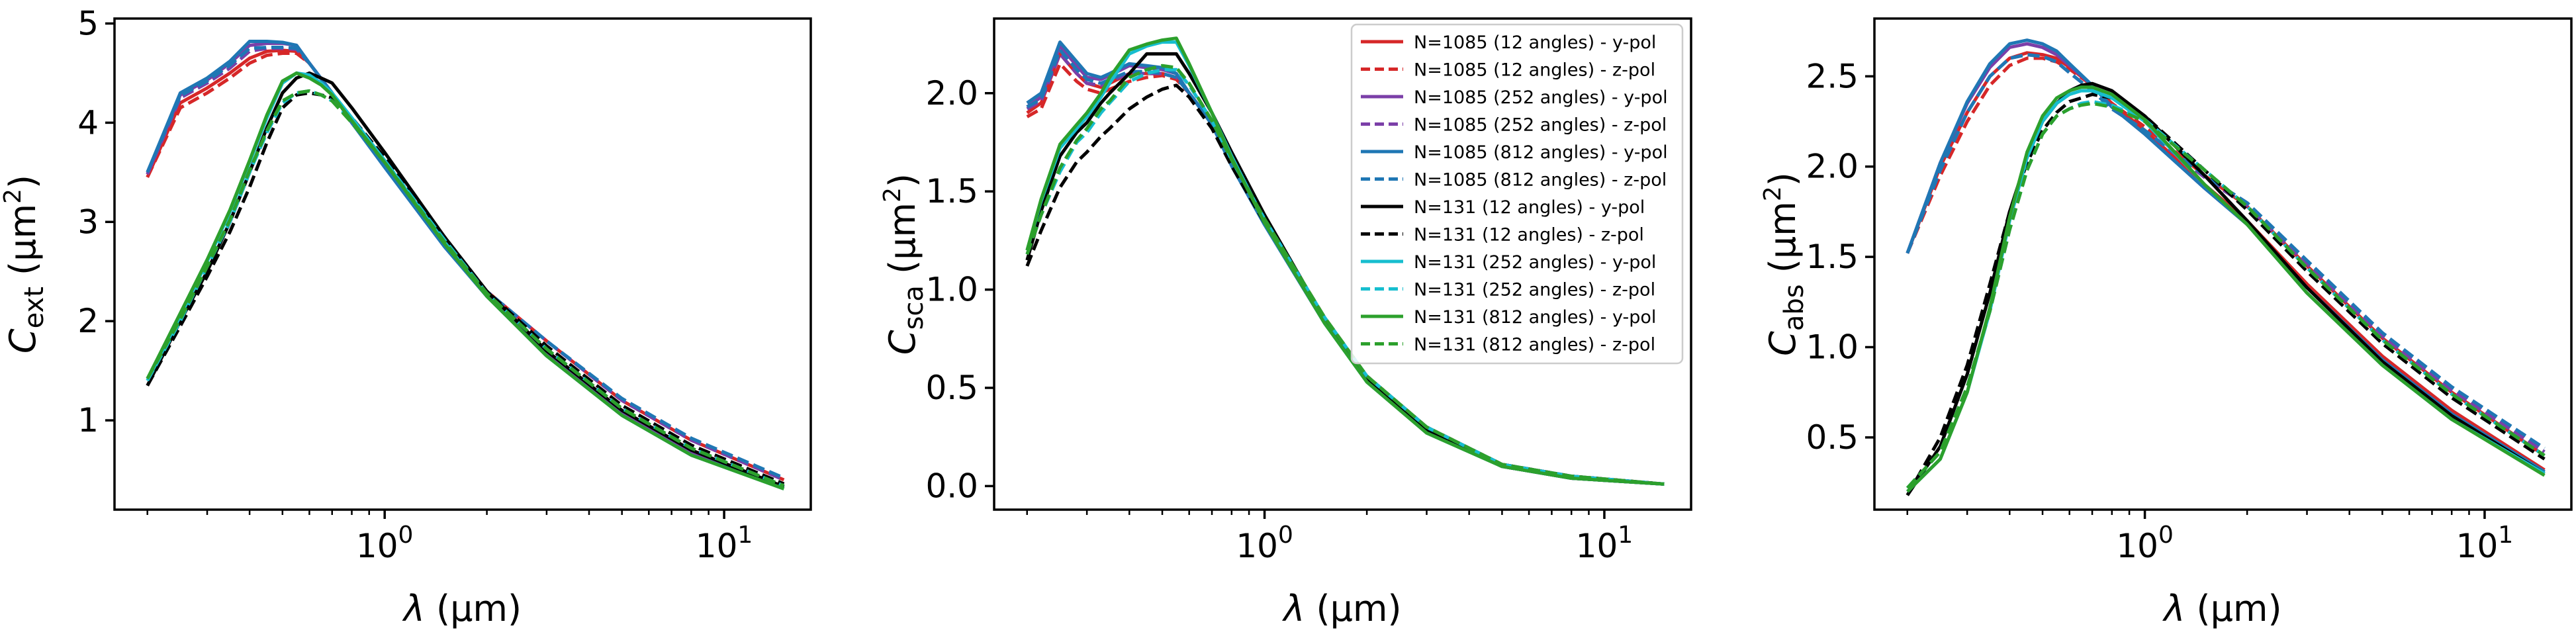 The width and height of the screenshot is (2576, 644). What do you see at coordinates (1784, 264) in the screenshot?
I see `y-axis-label: Cabs (μm2)` at bounding box center [1784, 264].